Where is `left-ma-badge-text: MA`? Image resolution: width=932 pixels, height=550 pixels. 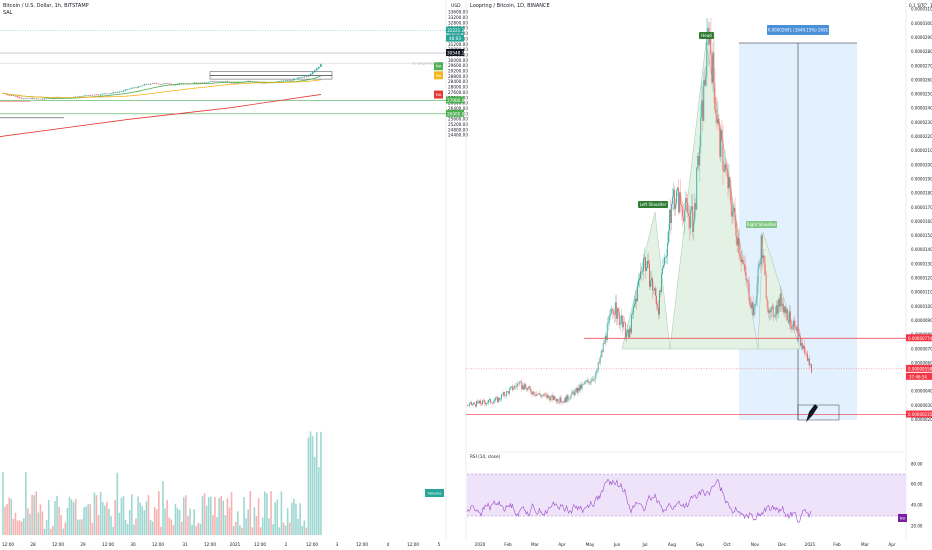
left-ma-badge-text: MA is located at coordinates (439, 94).